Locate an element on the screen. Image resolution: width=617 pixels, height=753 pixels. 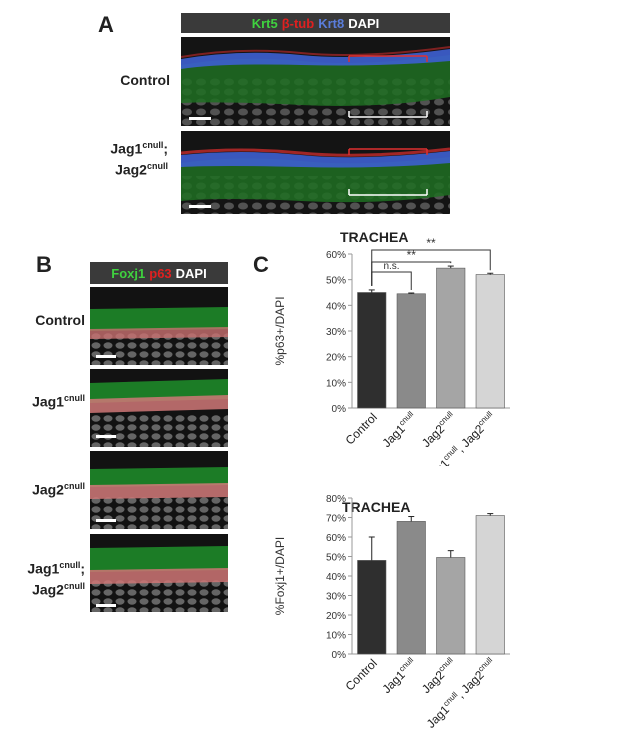
stain-label: p63 is located at coordinates (160, 273).